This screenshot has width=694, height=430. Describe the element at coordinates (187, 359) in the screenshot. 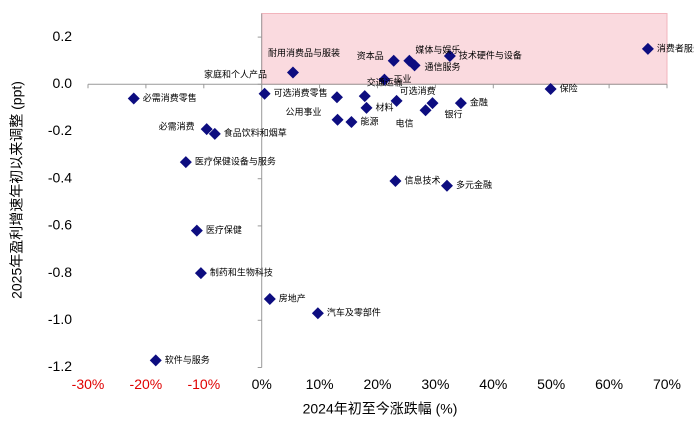

I see `point-label: 软件与服务` at that location.